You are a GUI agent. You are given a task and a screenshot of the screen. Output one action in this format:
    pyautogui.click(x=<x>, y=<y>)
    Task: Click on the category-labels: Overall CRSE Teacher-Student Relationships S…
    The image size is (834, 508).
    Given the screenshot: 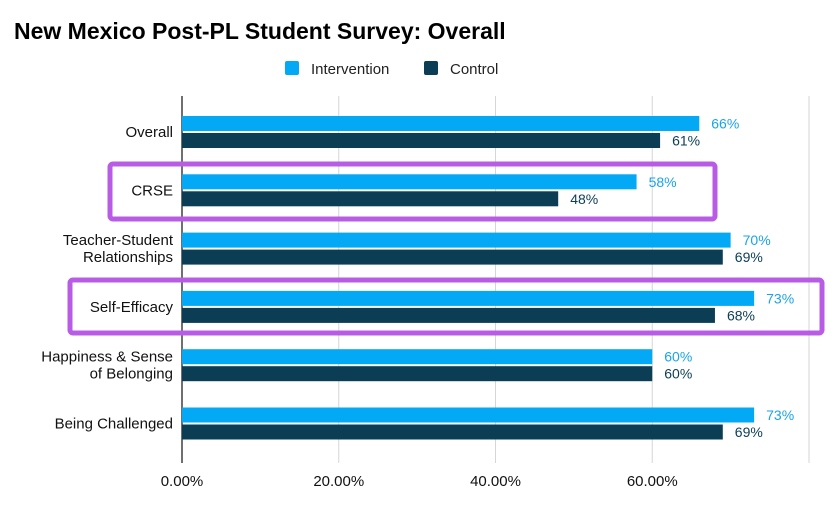 What is the action you would take?
    pyautogui.click(x=107, y=278)
    